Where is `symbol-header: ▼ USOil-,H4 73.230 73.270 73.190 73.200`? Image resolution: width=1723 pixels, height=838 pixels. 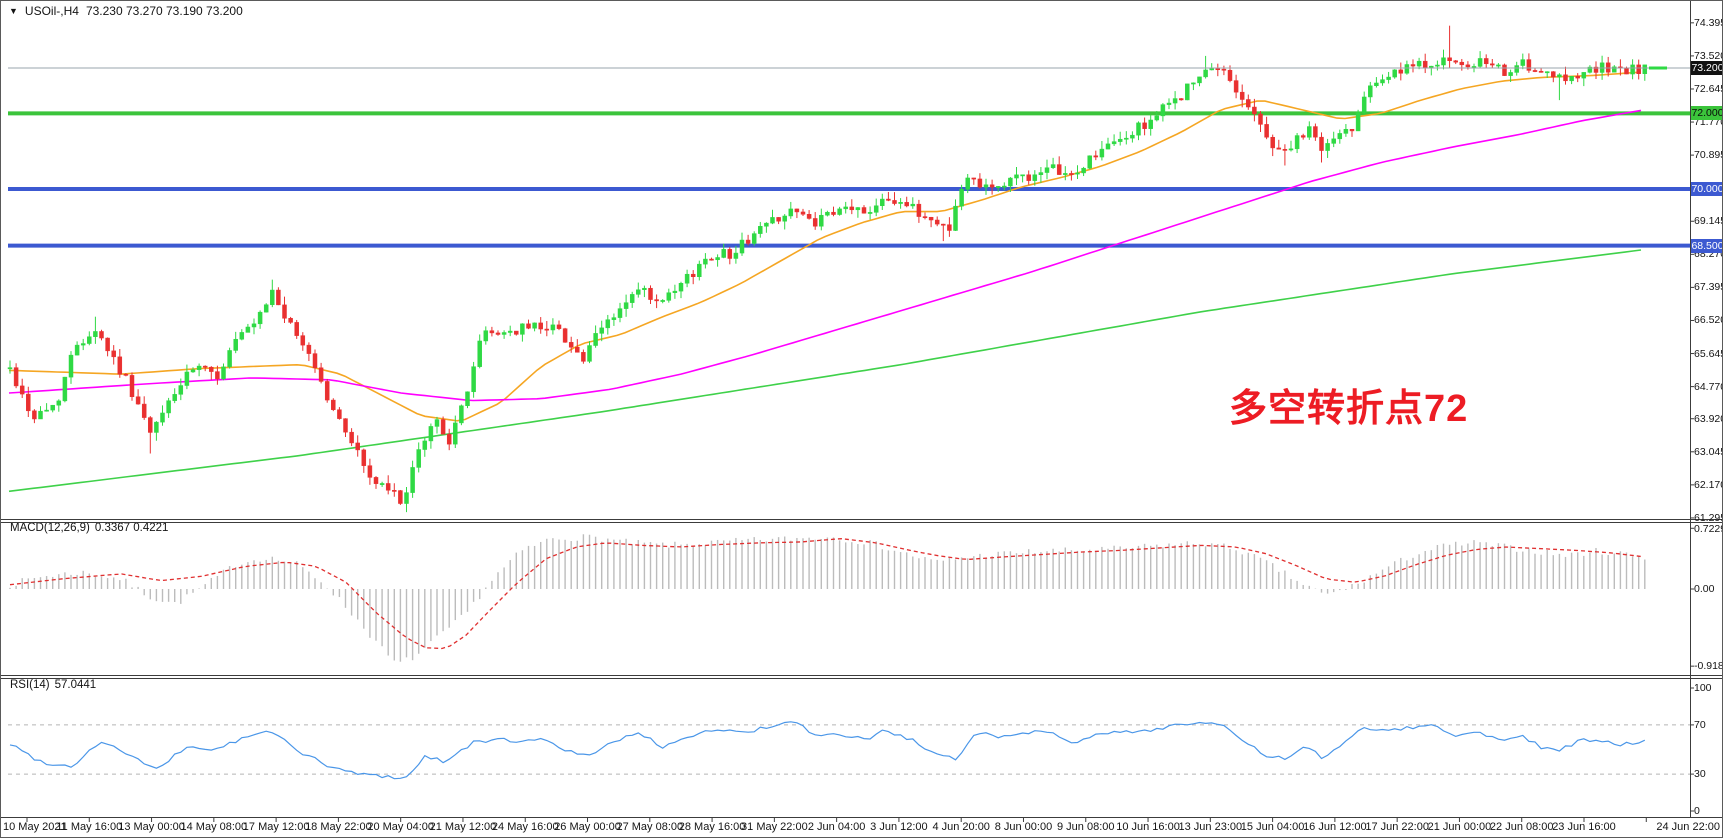 symbol-header: ▼ USOil-,H4 73.230 73.270 73.190 73.200 is located at coordinates (126, 11).